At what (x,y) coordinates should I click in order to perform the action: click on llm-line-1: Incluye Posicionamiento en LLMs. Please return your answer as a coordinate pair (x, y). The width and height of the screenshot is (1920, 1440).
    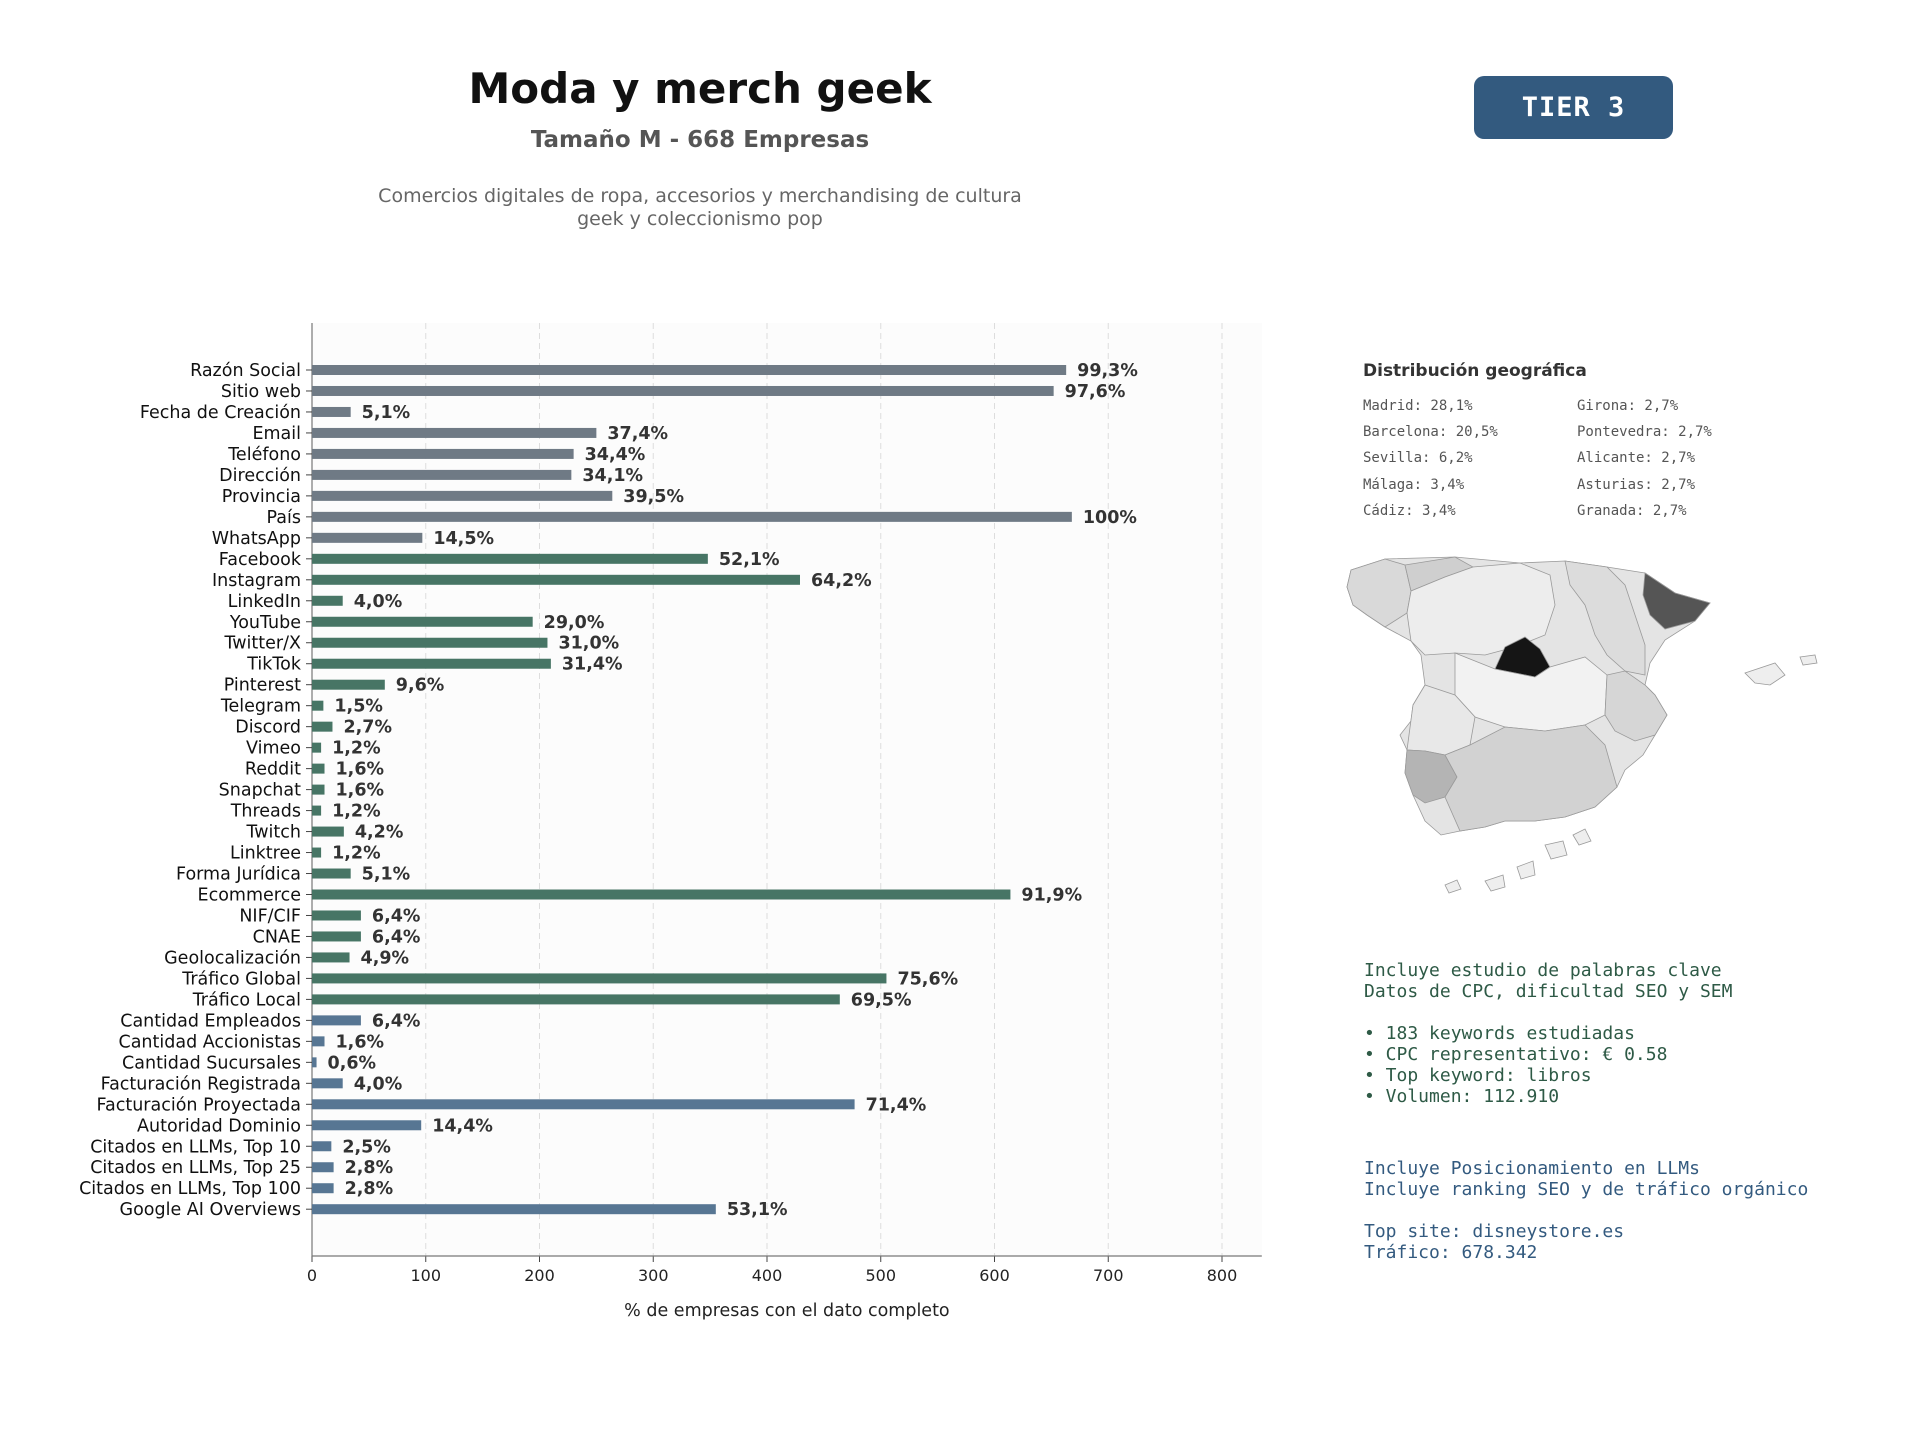
    Looking at the image, I should click on (1532, 1168).